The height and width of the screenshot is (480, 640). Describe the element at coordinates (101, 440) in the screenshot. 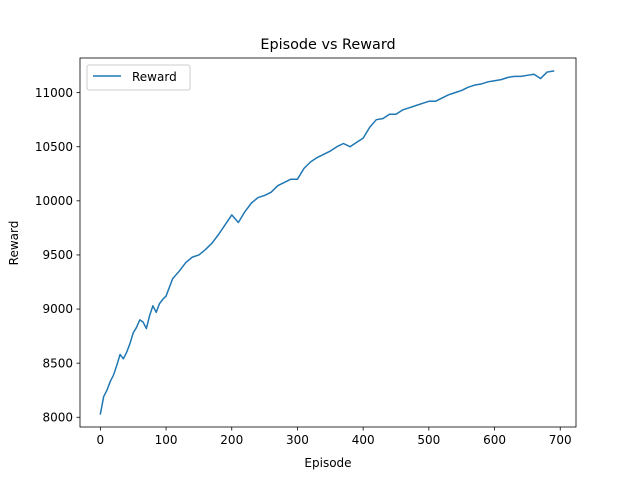

I see `x-tick-label: 0` at that location.